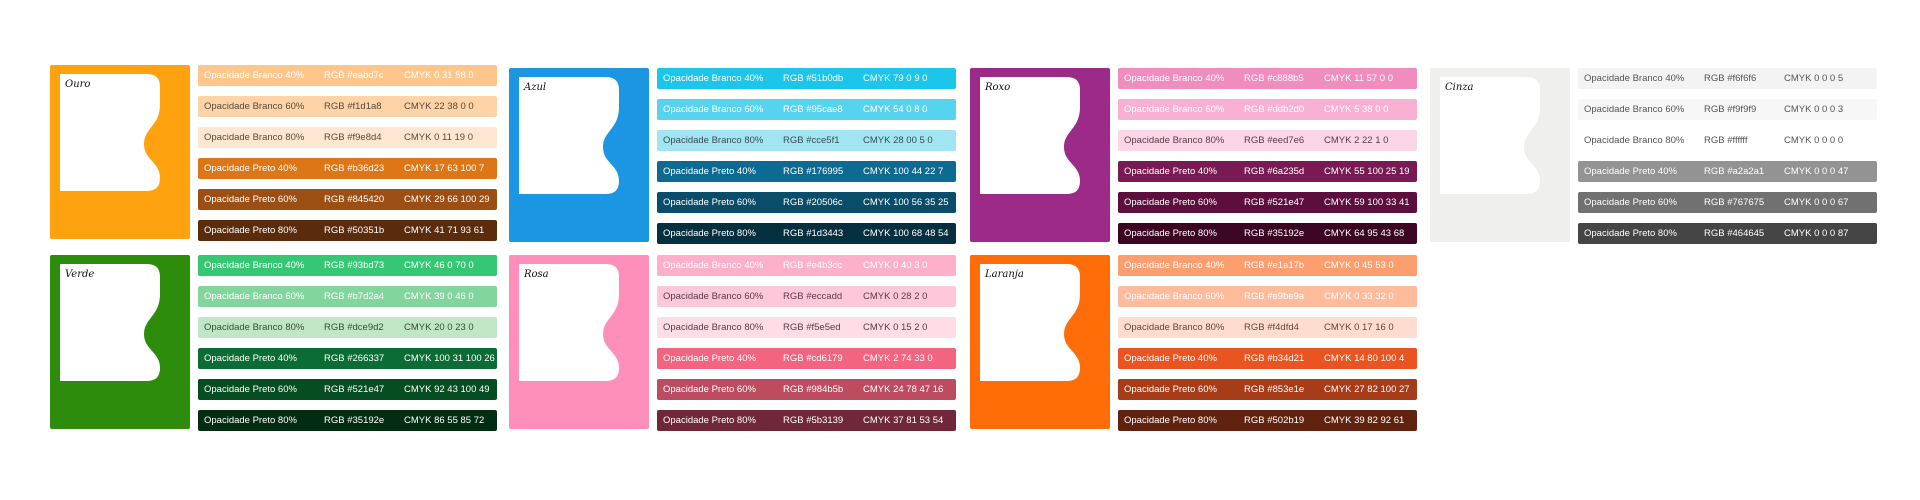 This screenshot has width=1920, height=500. Describe the element at coordinates (1364, 358) in the screenshot. I see `swatch-cmyk: CMYK 14 80 100 4` at that location.